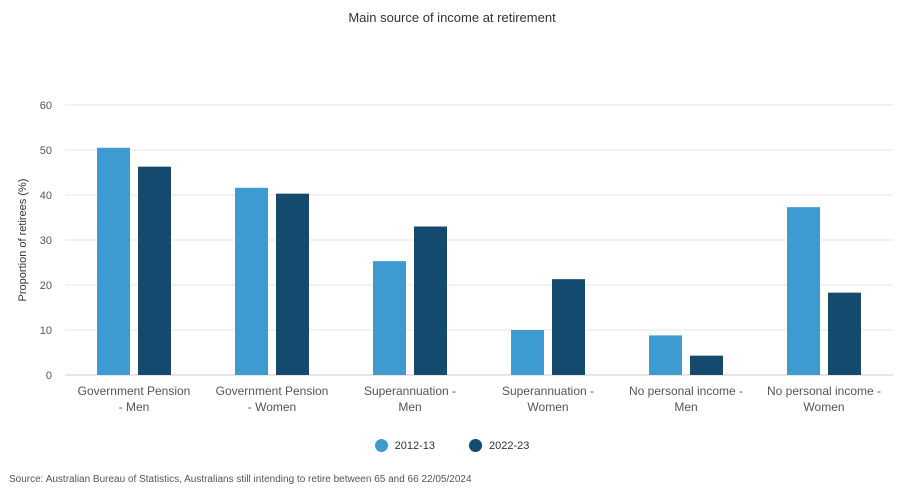 The height and width of the screenshot is (502, 904). I want to click on y-tick-label: 50, so click(46, 151).